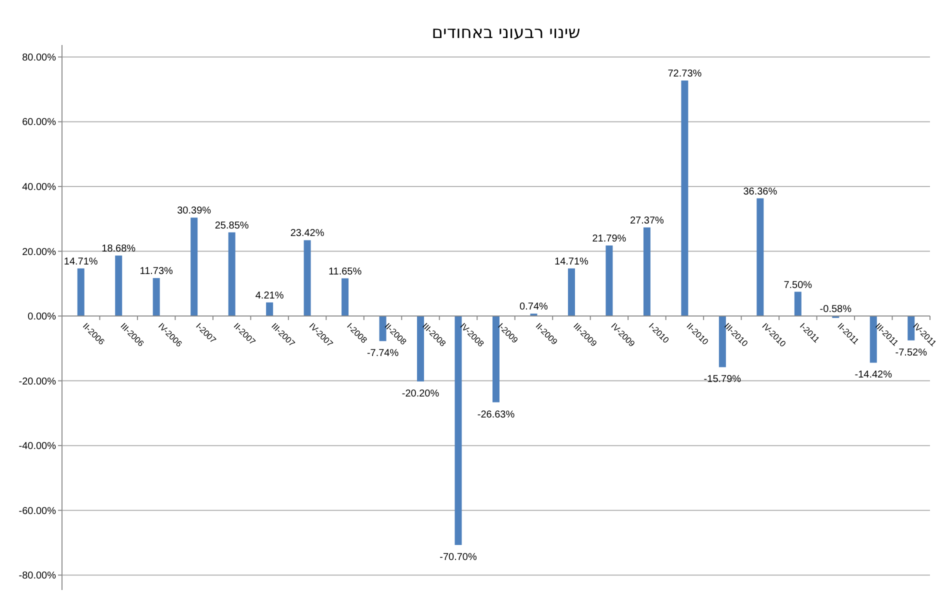 The image size is (940, 596). I want to click on data-label: -20.20%, so click(421, 394).